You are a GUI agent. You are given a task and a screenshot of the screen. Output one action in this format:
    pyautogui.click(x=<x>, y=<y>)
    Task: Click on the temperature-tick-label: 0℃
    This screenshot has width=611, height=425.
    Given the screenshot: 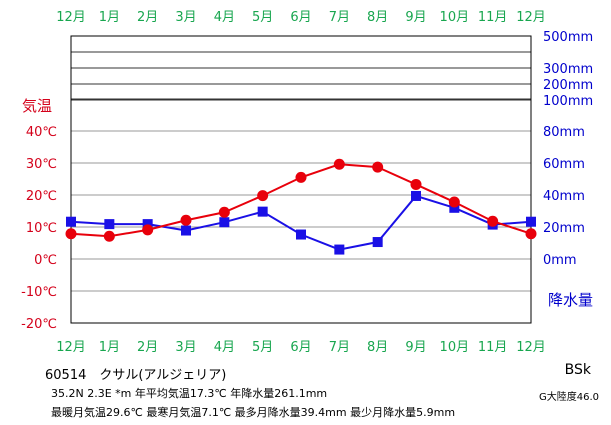 What is the action you would take?
    pyautogui.click(x=45, y=260)
    